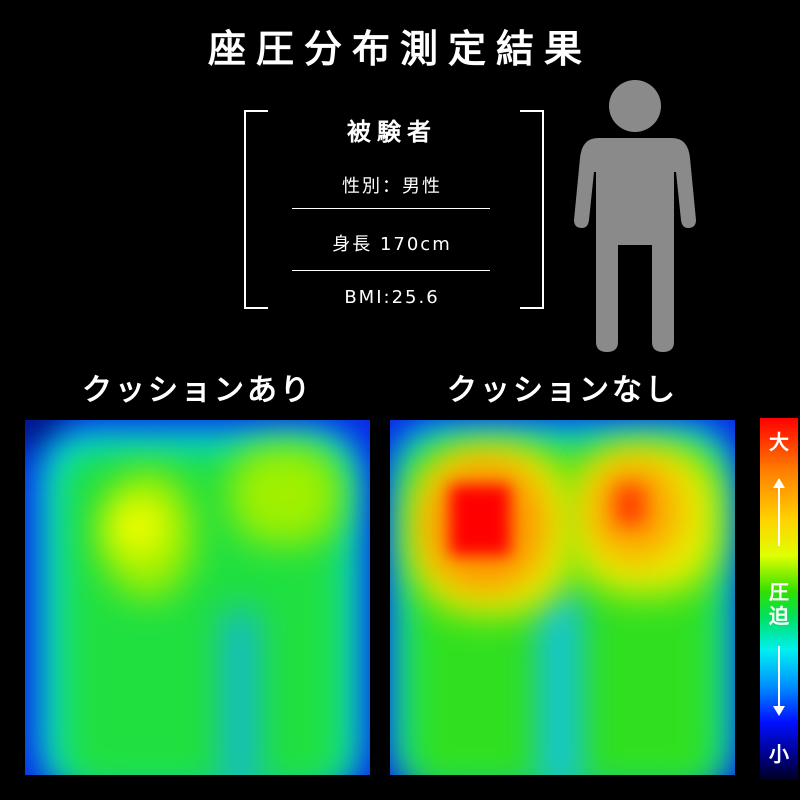 This screenshot has height=800, width=800. Describe the element at coordinates (779, 442) in the screenshot. I see `legend-high: 大` at that location.